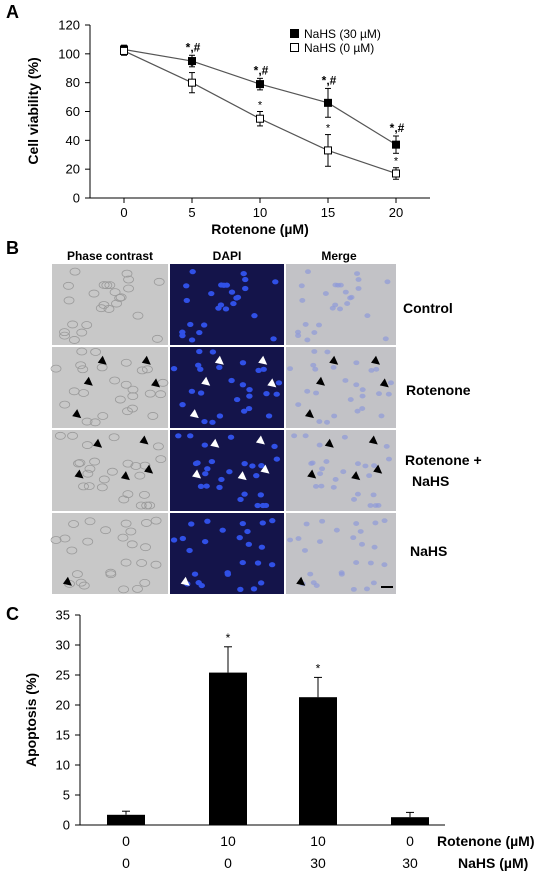 Image resolution: width=550 pixels, height=881 pixels. I want to click on y-tick-label: 100, so click(69, 53).